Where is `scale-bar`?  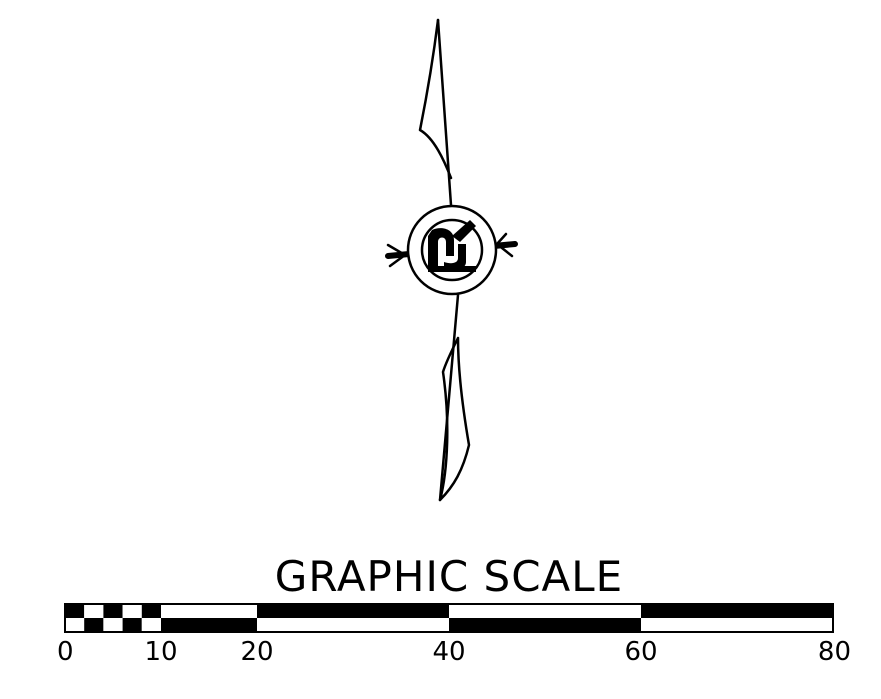 scale-bar is located at coordinates (449, 618).